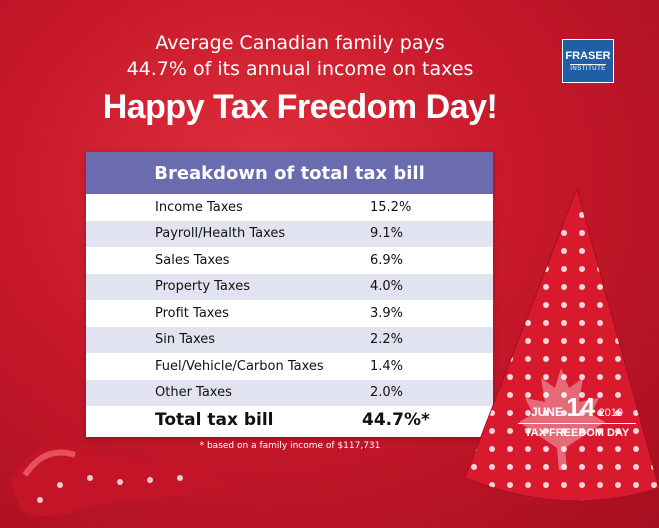  I want to click on row-value: 1.4%, so click(387, 366).